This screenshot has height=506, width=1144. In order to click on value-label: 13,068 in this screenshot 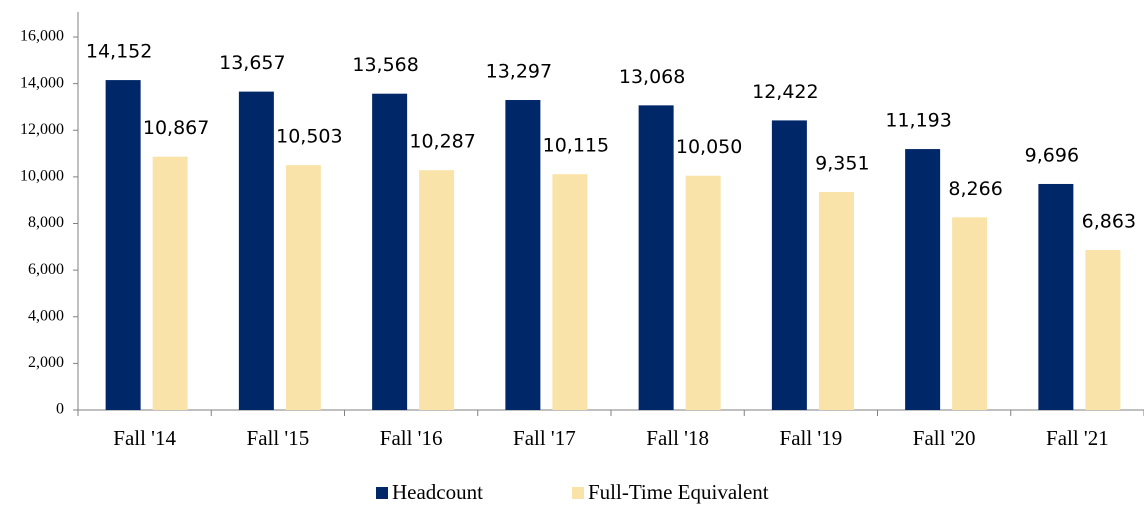, I will do `click(652, 77)`.